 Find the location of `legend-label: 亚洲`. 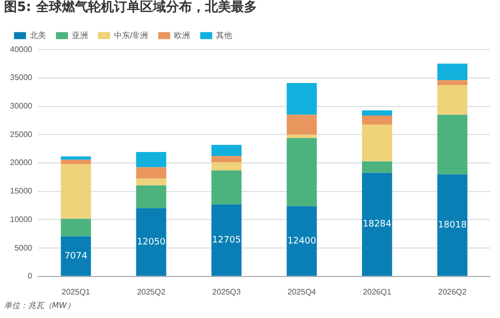

legend-label: 亚洲 is located at coordinates (80, 35).